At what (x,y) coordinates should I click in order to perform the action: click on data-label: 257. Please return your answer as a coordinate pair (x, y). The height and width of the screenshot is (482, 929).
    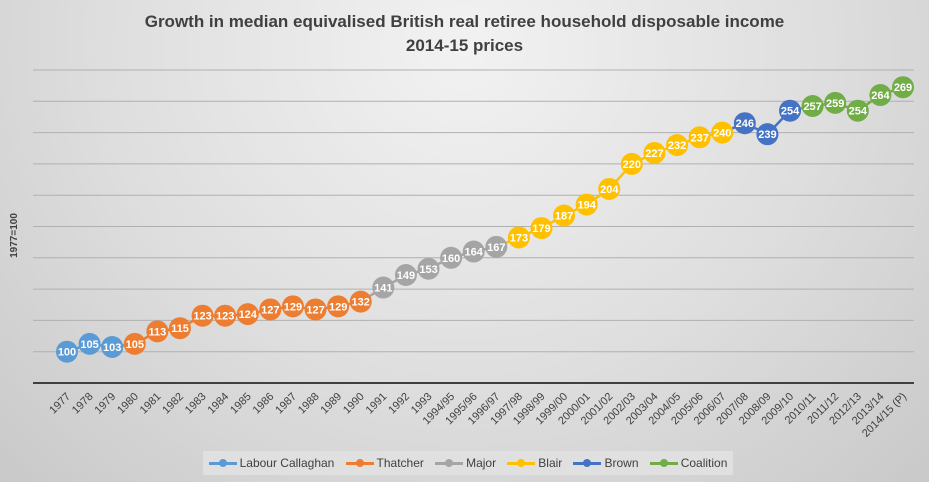
    Looking at the image, I should click on (812, 107).